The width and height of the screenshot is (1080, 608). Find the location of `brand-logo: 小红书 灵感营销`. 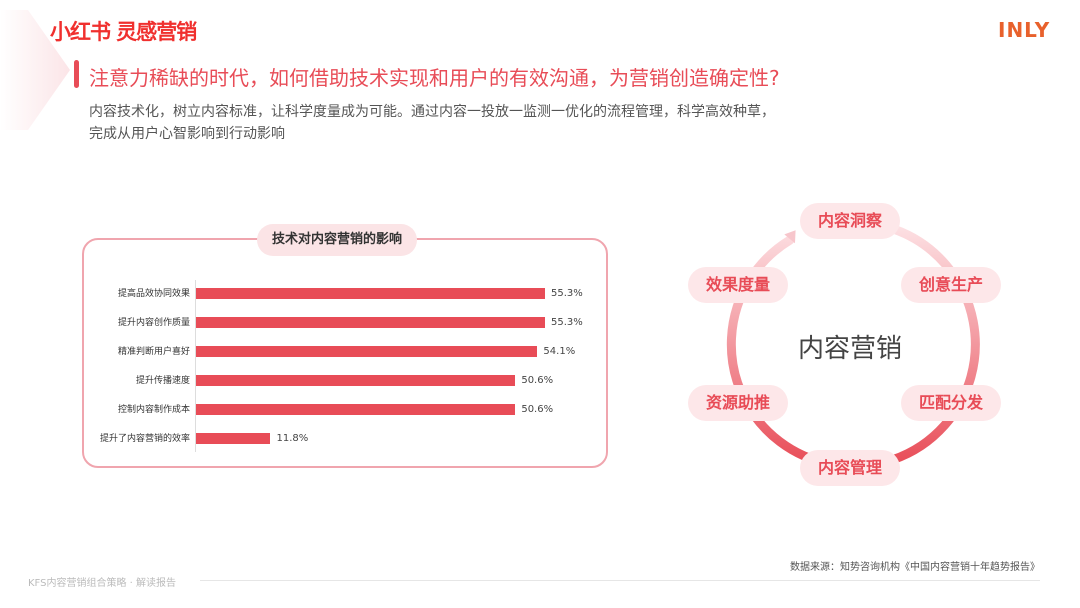

brand-logo: 小红书 灵感营销 is located at coordinates (123, 32).